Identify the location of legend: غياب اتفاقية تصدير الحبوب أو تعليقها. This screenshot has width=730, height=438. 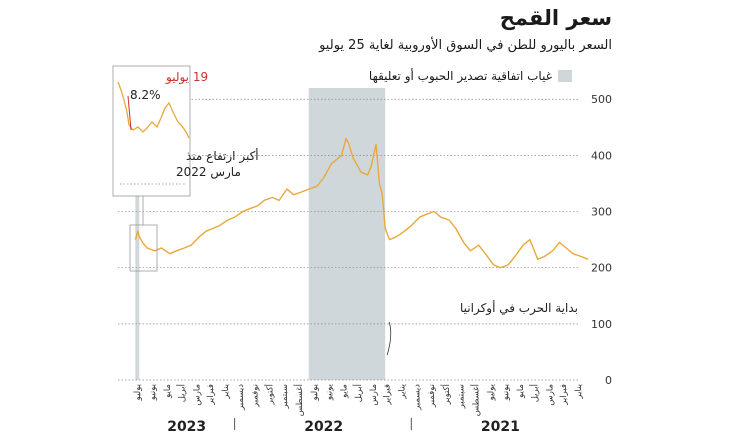
(470, 76).